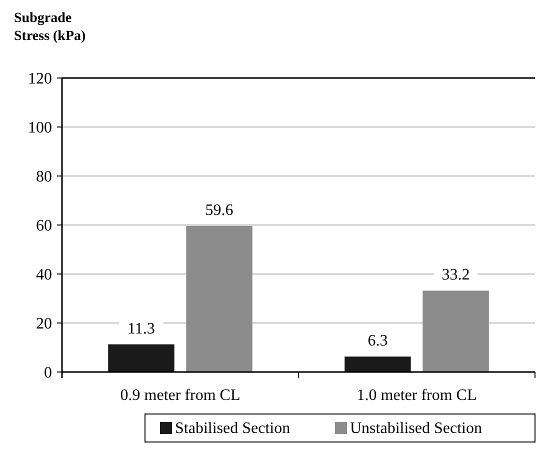 The height and width of the screenshot is (468, 554). I want to click on y-tick-label: 40, so click(44, 275).